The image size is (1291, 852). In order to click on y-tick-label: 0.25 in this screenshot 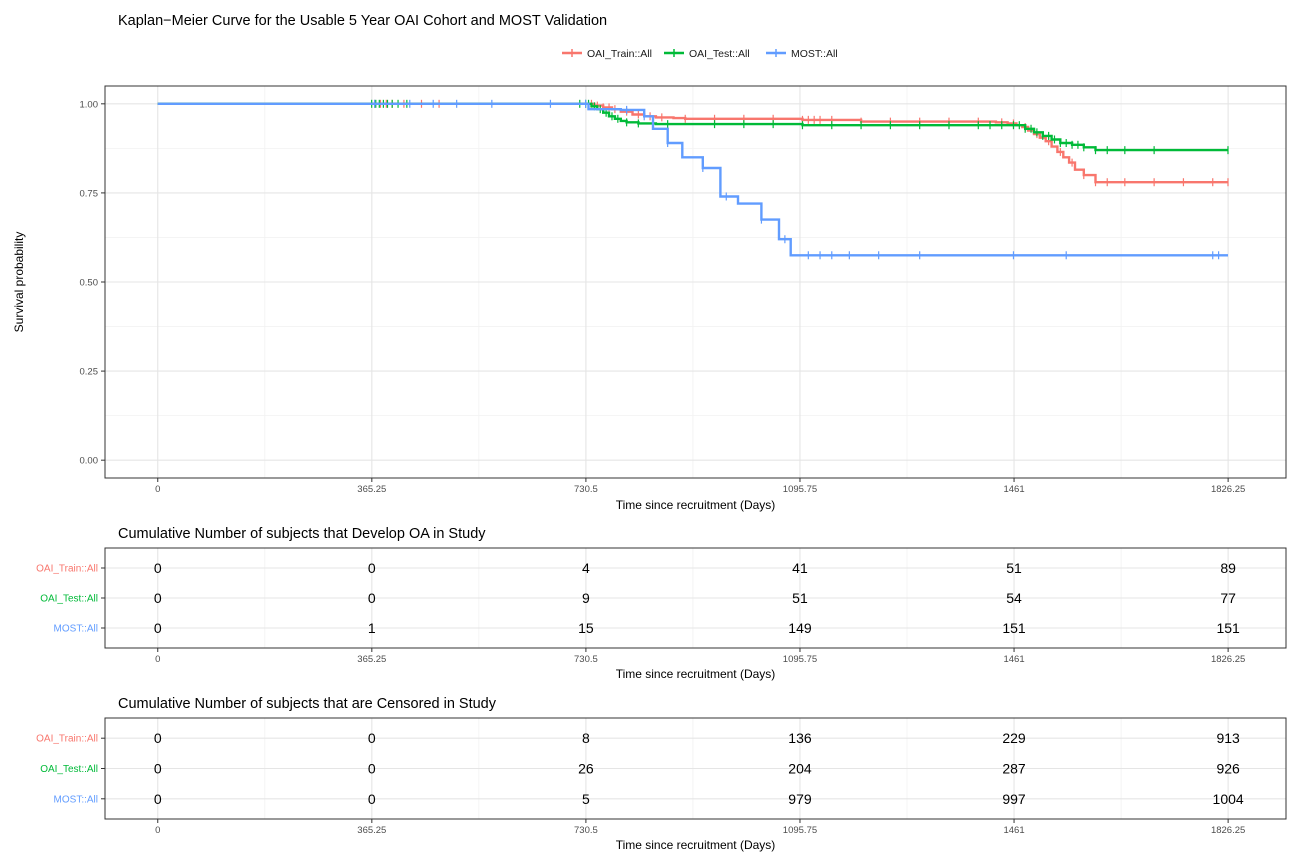, I will do `click(89, 372)`.